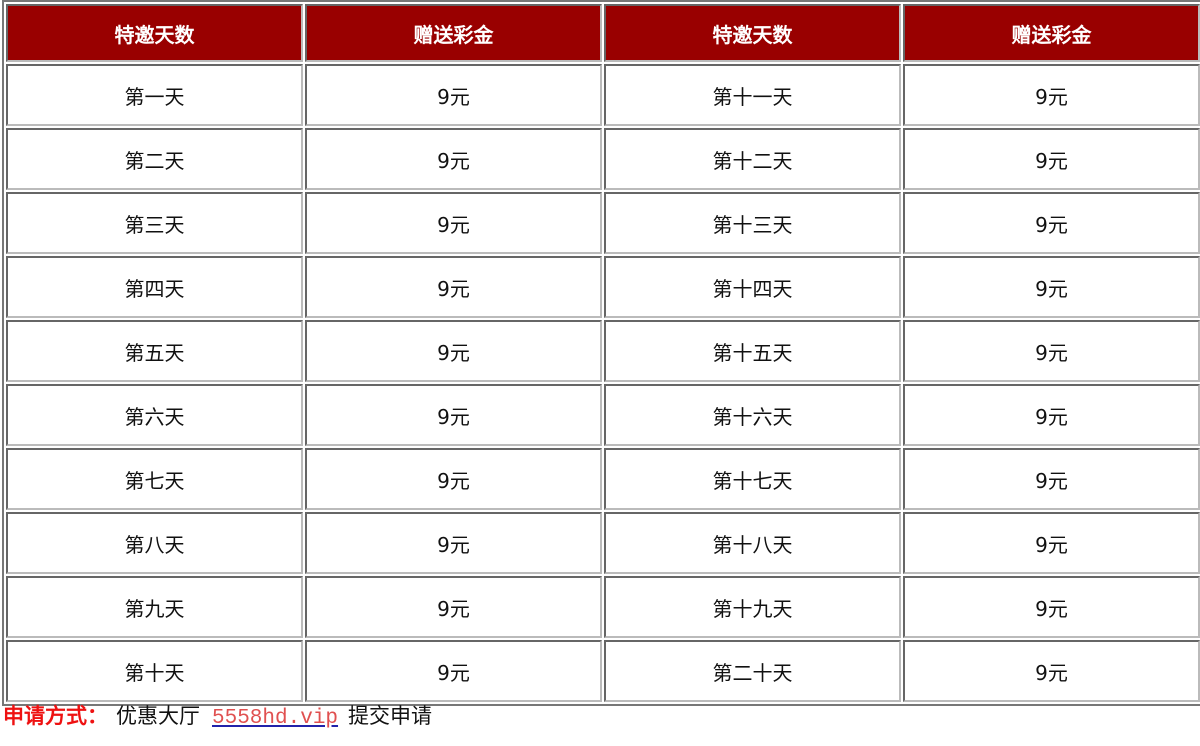 This screenshot has height=746, width=1200. I want to click on day-cell: 第六天, so click(154, 415).